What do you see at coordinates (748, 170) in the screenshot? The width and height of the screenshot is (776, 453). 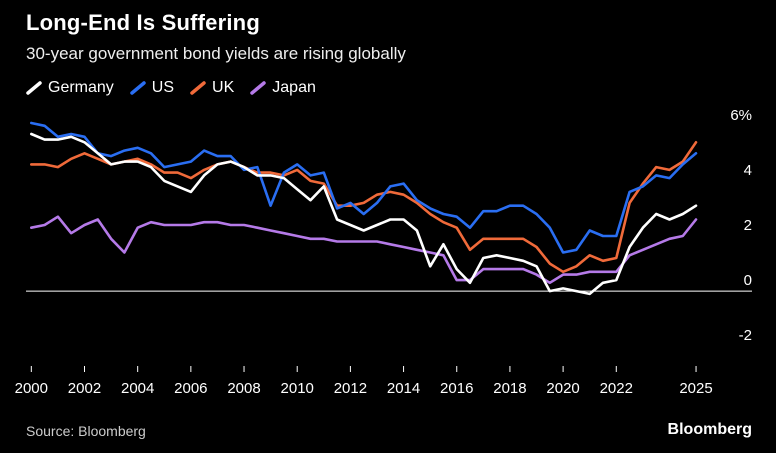 I see `y-tick-label: 4` at bounding box center [748, 170].